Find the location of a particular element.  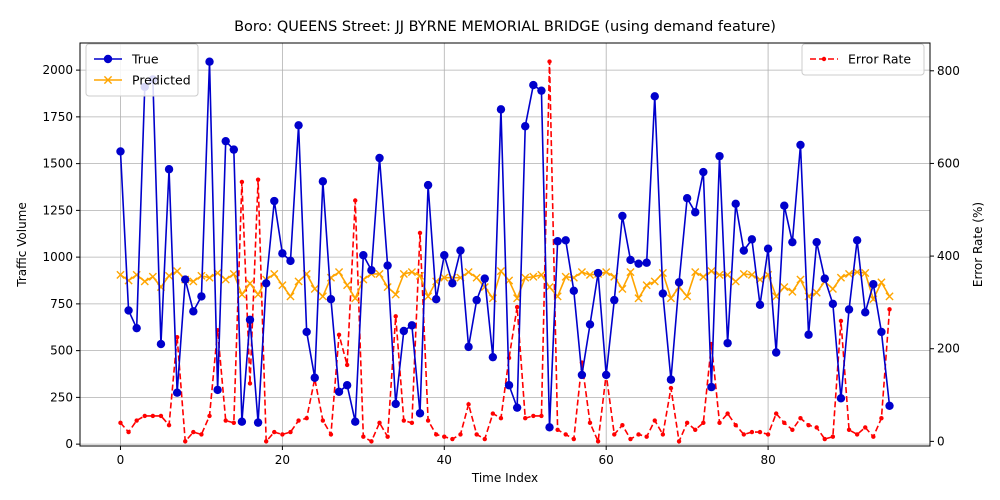

y-right-tick-label: 600 is located at coordinates (948, 163).